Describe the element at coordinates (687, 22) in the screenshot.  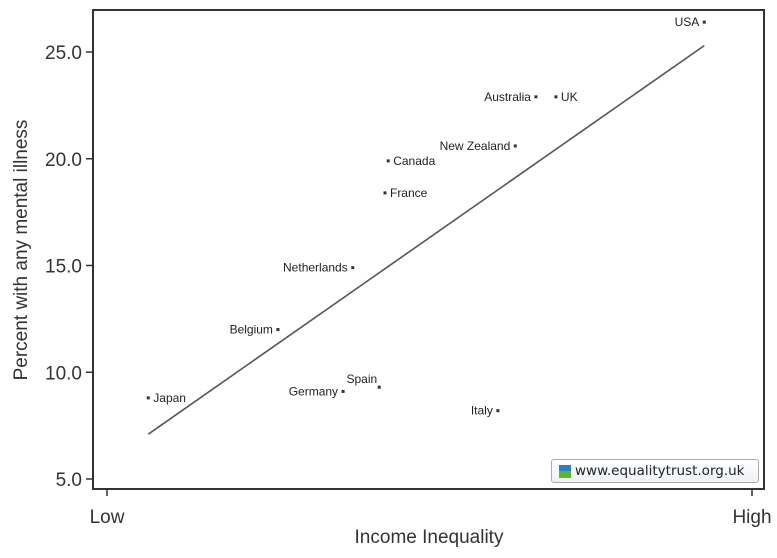
I see `point-label: USA` at that location.